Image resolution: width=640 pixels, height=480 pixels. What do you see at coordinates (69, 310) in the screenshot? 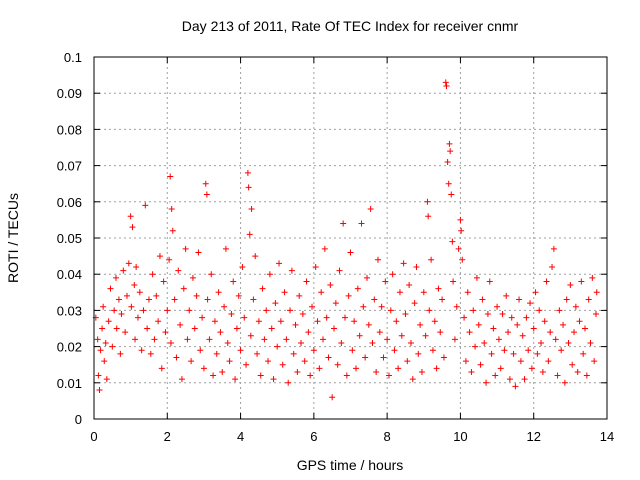
I see `y-tick-label: 0.03` at bounding box center [69, 310].